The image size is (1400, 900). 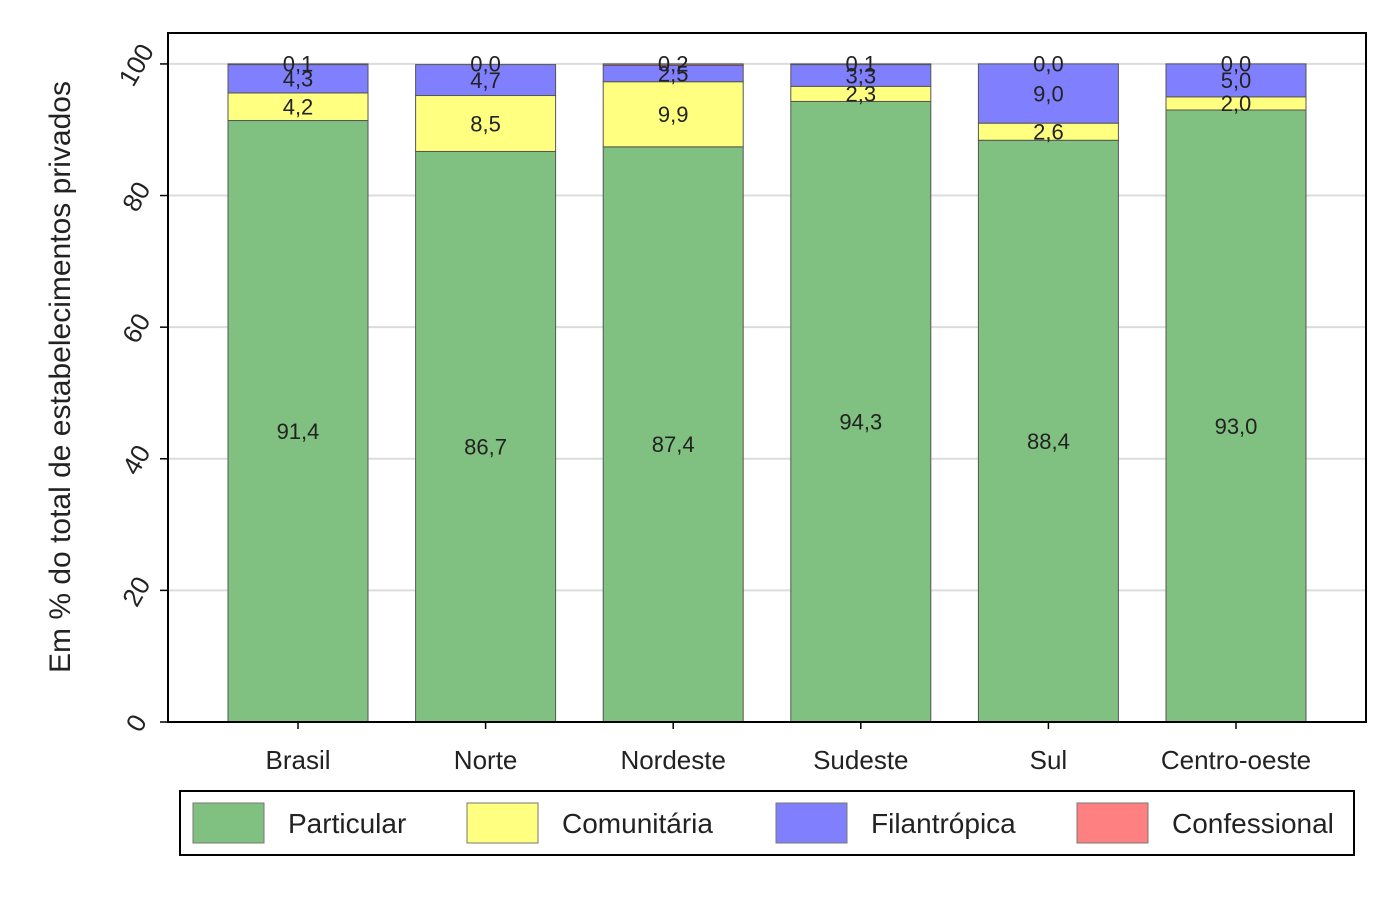 I want to click on legend-label: Confessional, so click(x=1253, y=823).